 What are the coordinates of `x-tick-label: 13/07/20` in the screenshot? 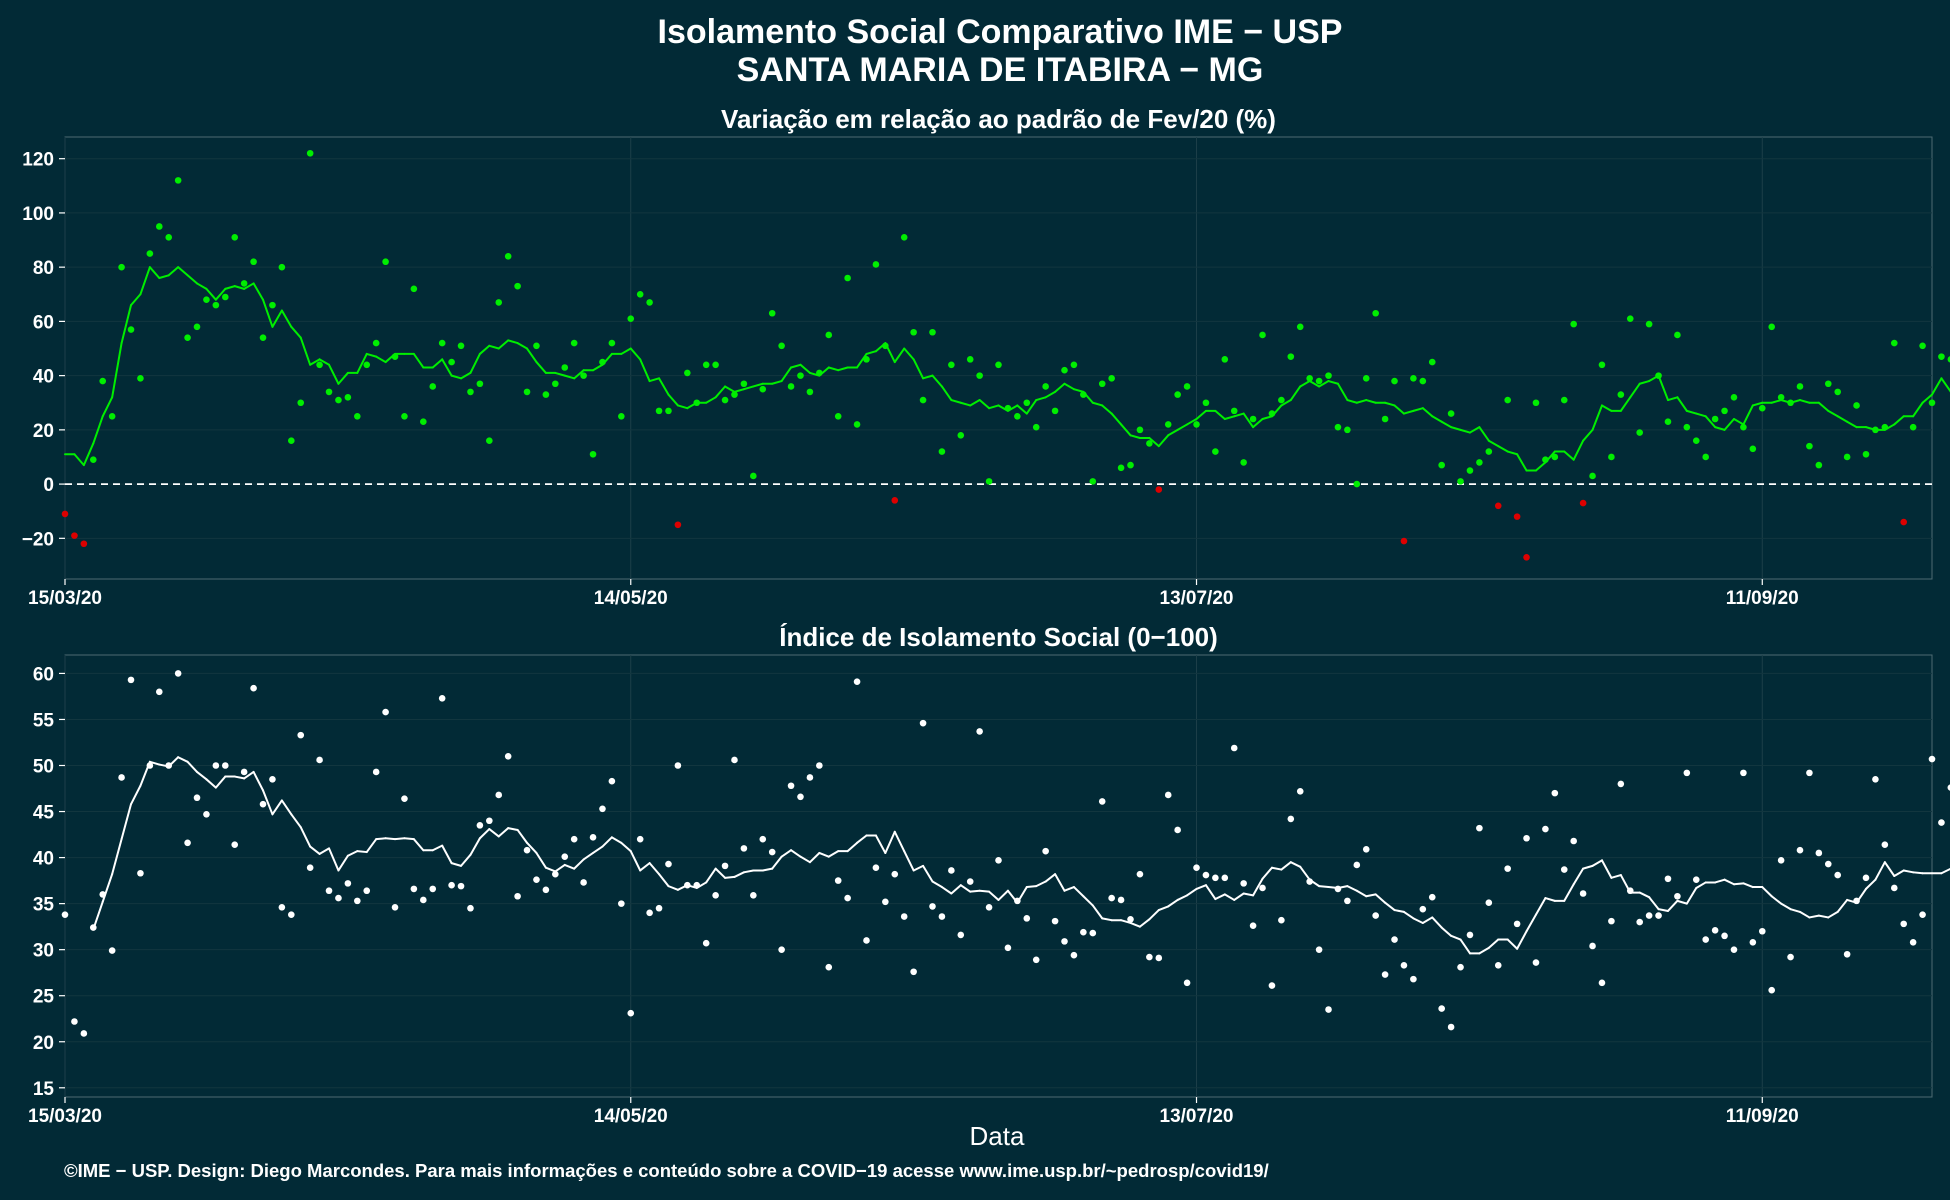 It's located at (1197, 1116).